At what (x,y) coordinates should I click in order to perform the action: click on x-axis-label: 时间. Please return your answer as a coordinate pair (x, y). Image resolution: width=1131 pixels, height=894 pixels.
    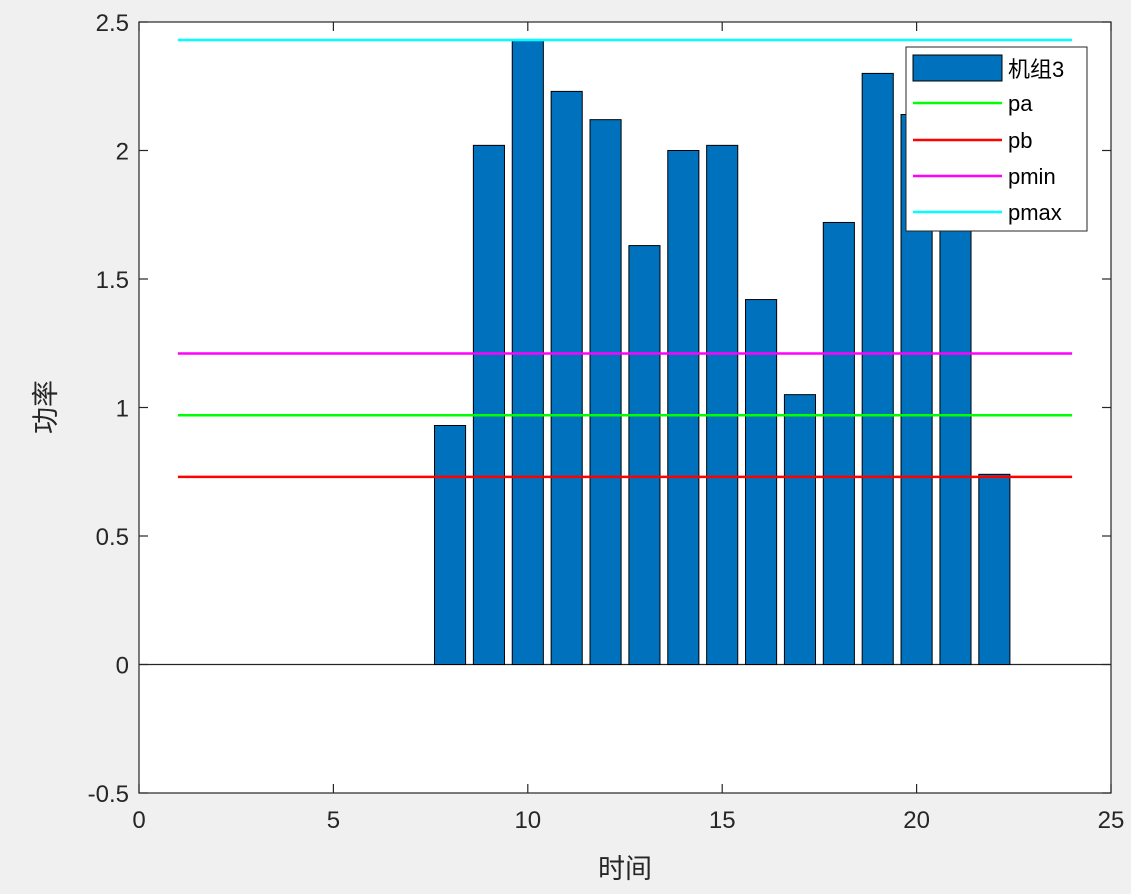
    Looking at the image, I should click on (625, 869).